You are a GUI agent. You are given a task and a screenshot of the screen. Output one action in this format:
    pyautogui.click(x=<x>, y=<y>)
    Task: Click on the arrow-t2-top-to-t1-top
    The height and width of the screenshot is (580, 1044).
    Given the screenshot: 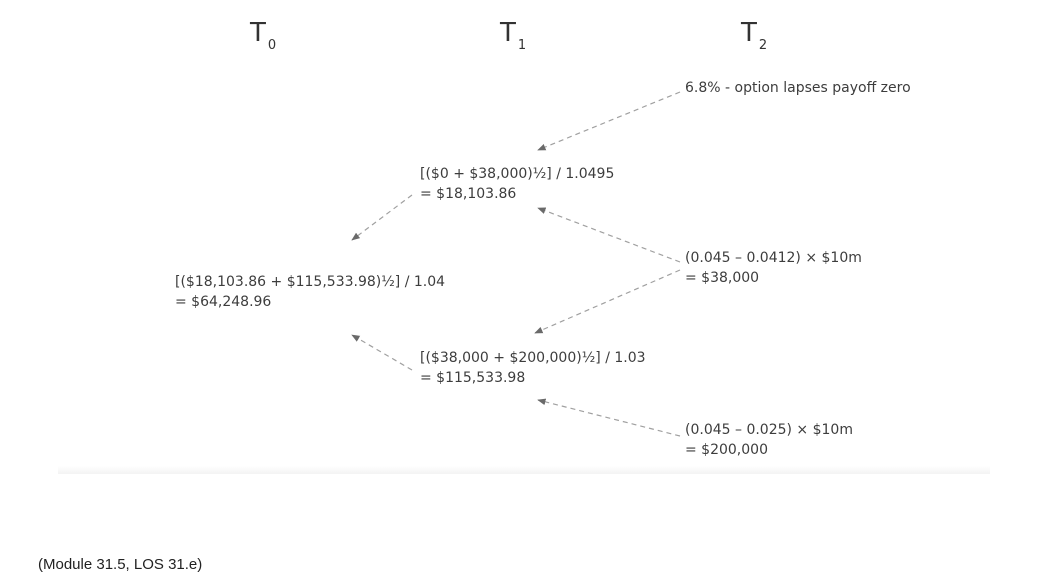 What is the action you would take?
    pyautogui.click(x=609, y=121)
    